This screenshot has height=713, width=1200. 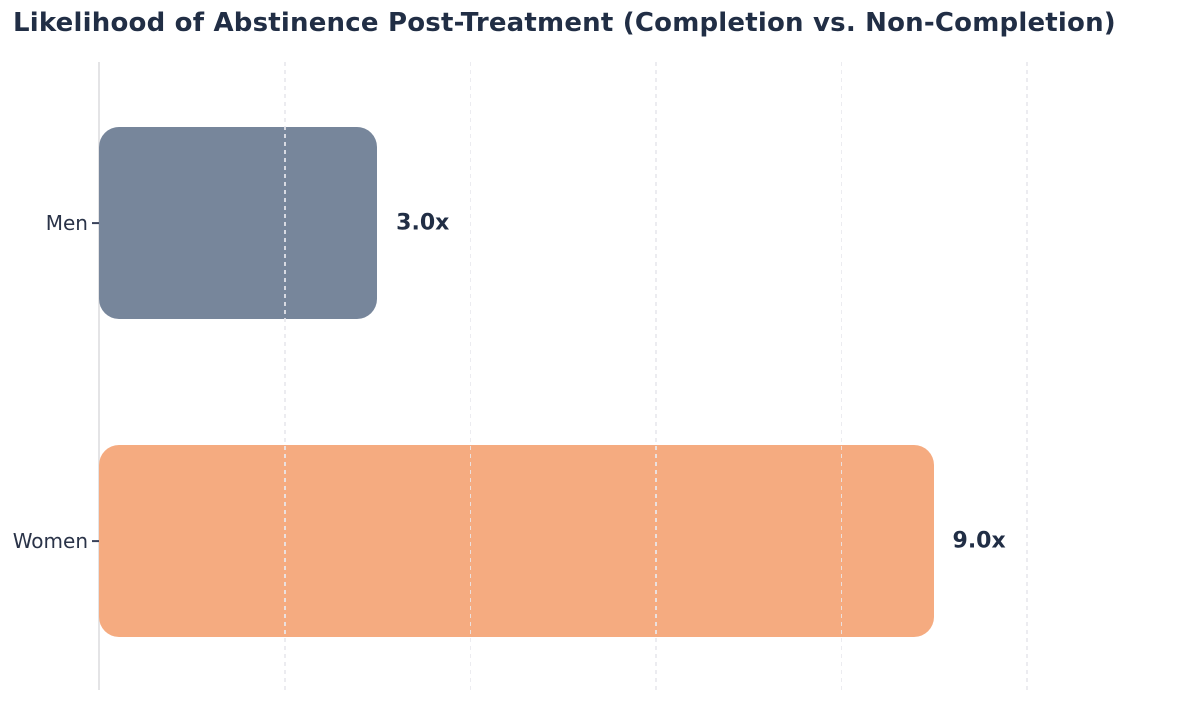 I want to click on category-label-men: Men, so click(x=66, y=223).